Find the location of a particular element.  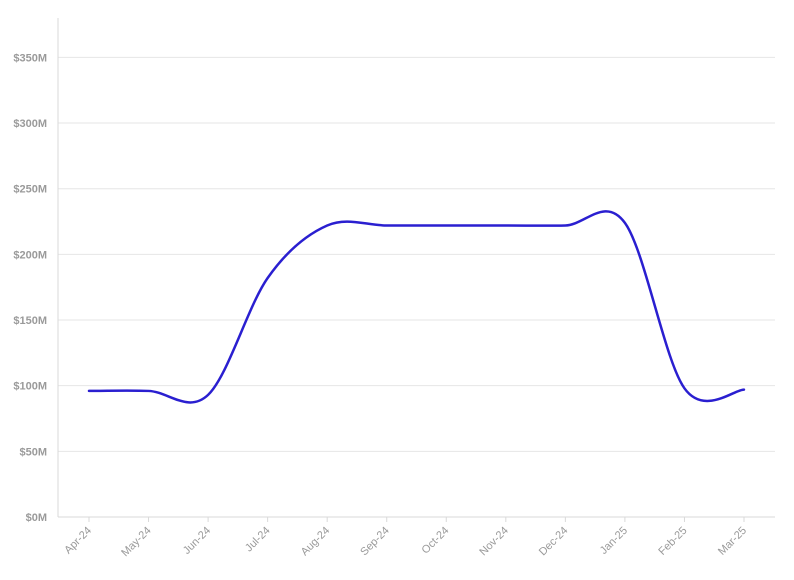

x-tick-label: Jan-25 is located at coordinates (614, 541).